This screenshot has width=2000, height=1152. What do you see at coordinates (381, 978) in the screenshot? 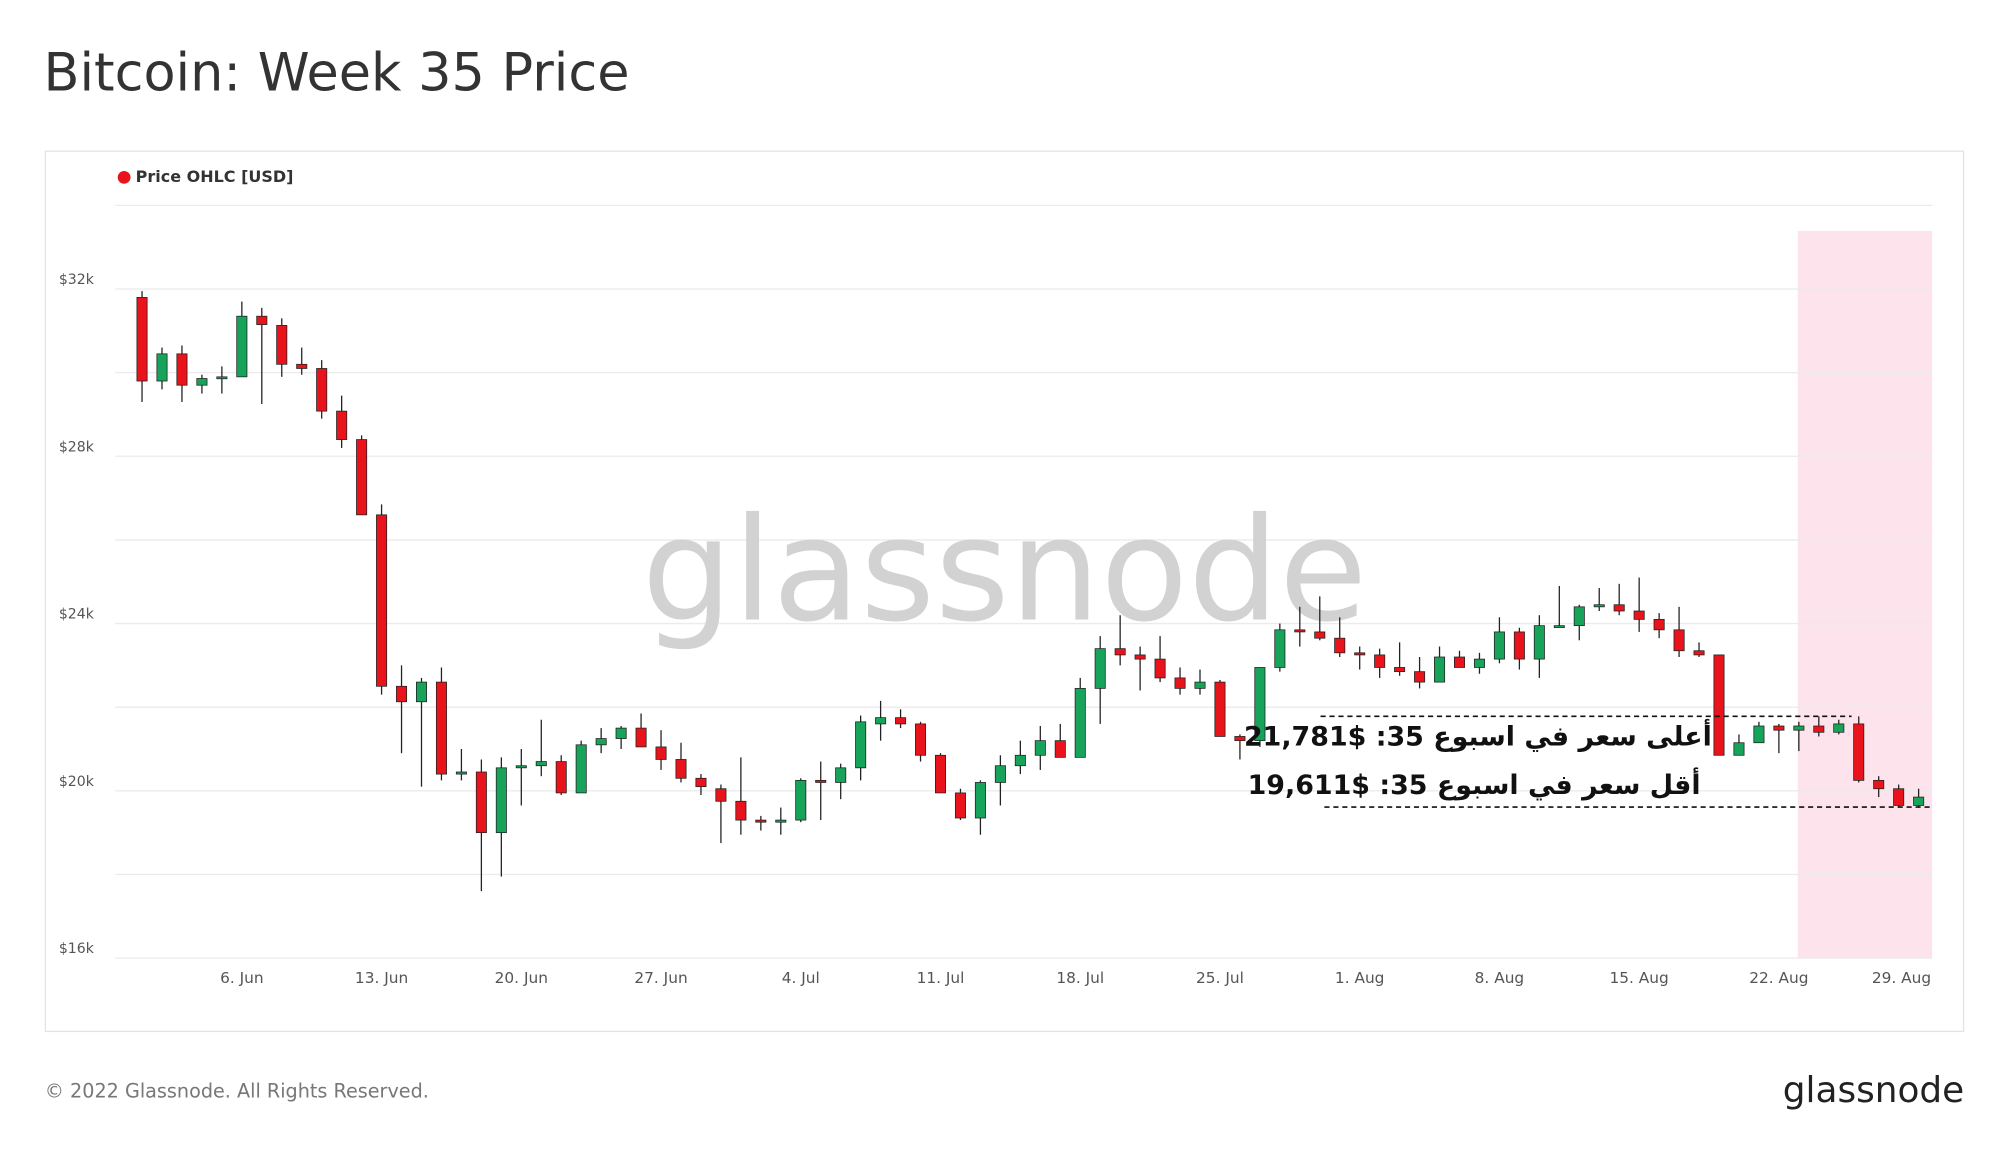
I see `x-tick-label: 13. Jun` at bounding box center [381, 978].